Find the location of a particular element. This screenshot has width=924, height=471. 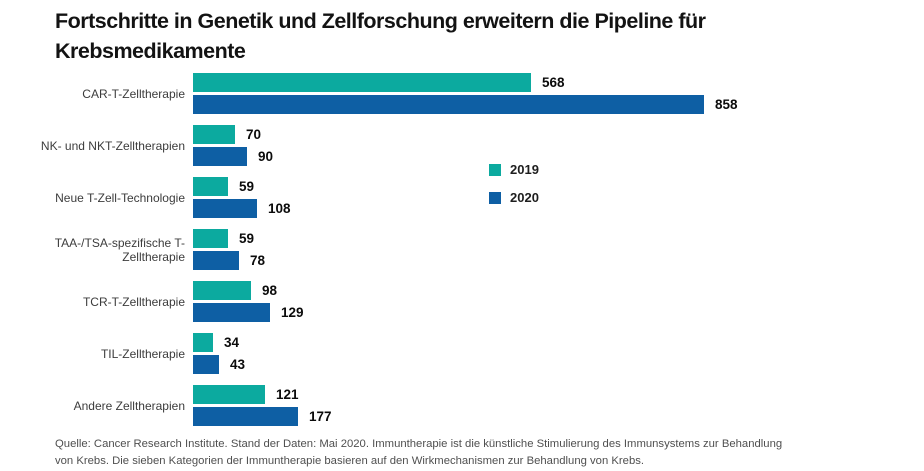

bar-group: 568 858 is located at coordinates (465, 93).